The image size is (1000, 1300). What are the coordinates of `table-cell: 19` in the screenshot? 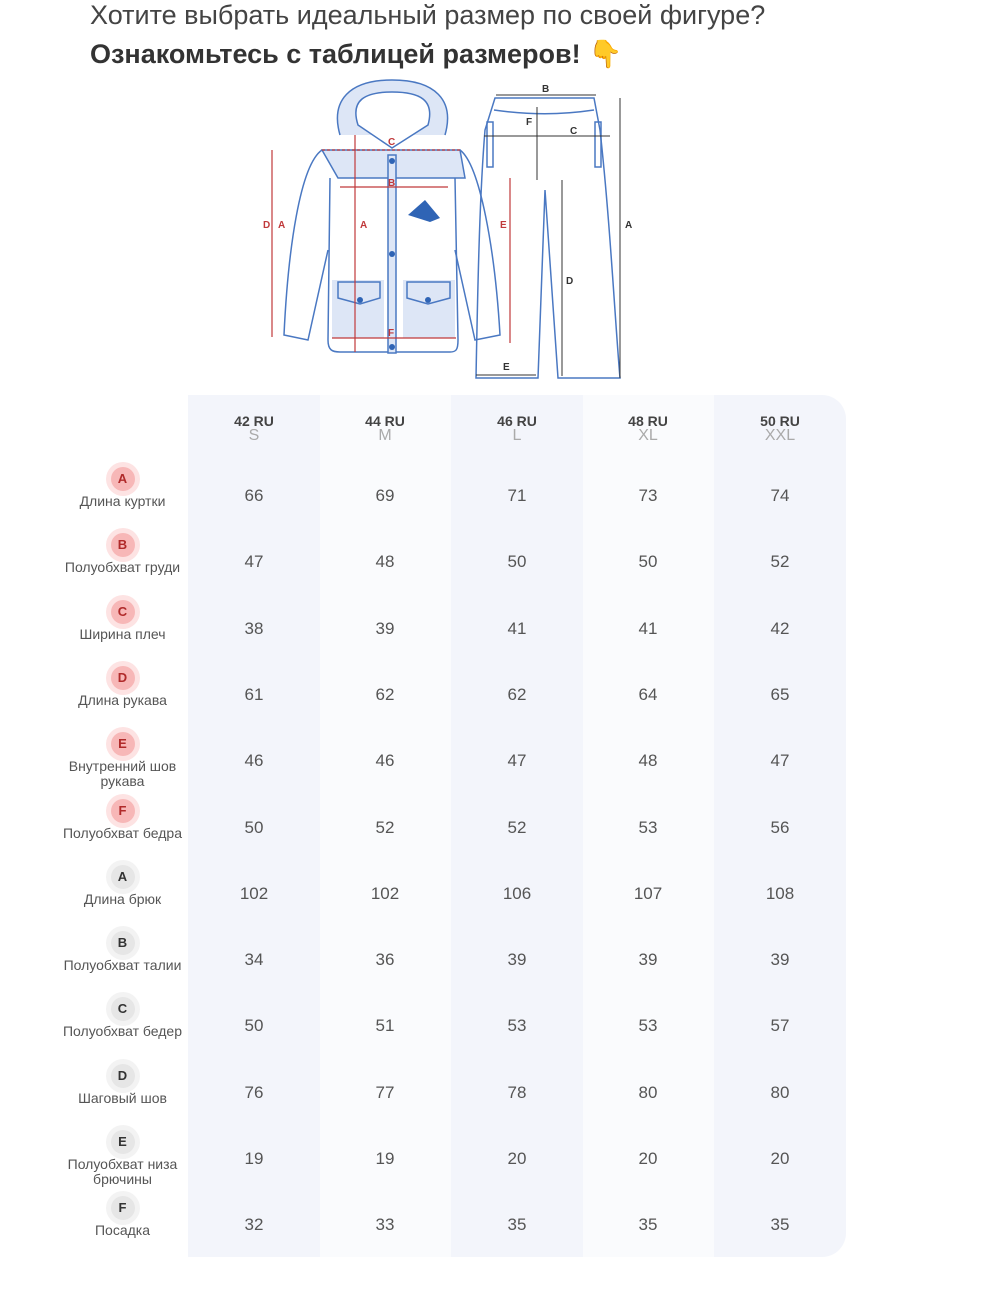 It's located at (254, 1158).